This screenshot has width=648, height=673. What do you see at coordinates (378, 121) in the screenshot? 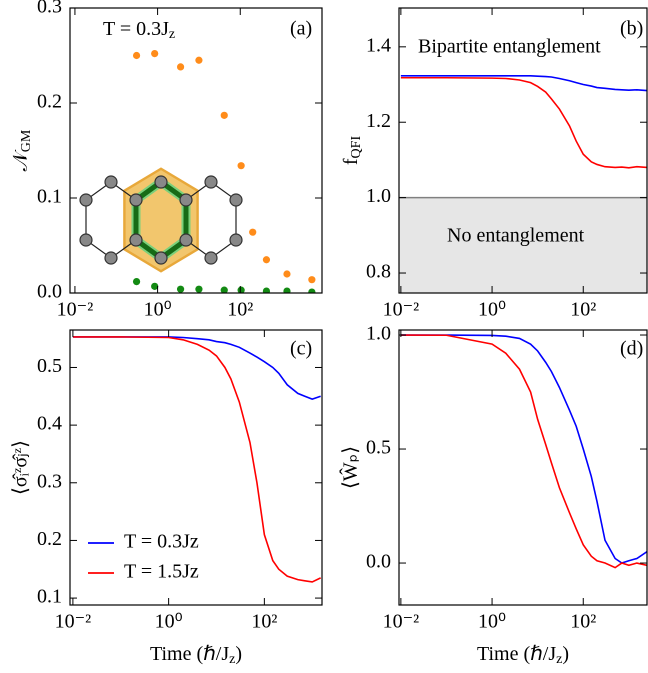
I see `y-tick-label: 1.2` at bounding box center [378, 121].